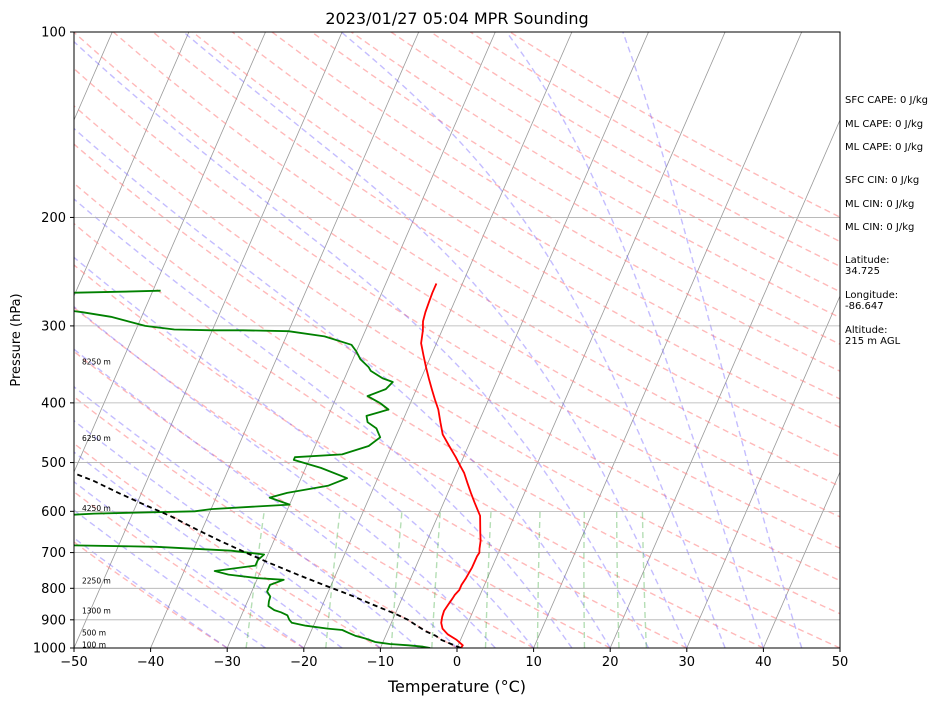 This screenshot has height=705, width=946. I want to click on height-label: 100 m, so click(94, 644).